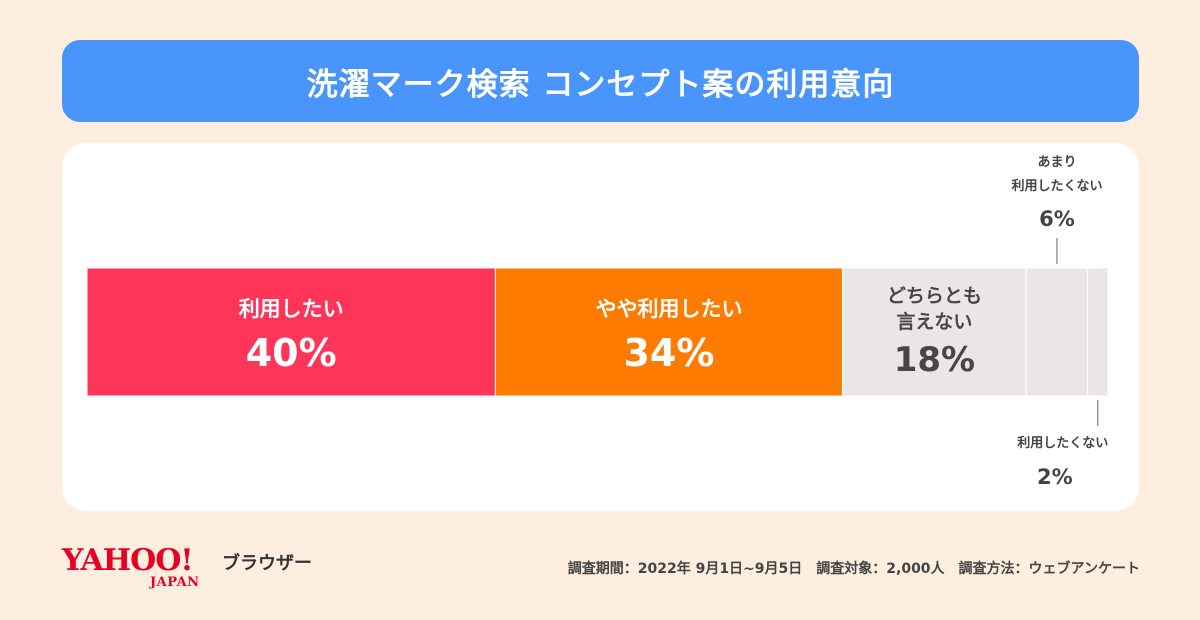 The image size is (1200, 620). I want to click on title-banner: 洗濯マーク検索 コンセプト案の利用意向, so click(600, 81).